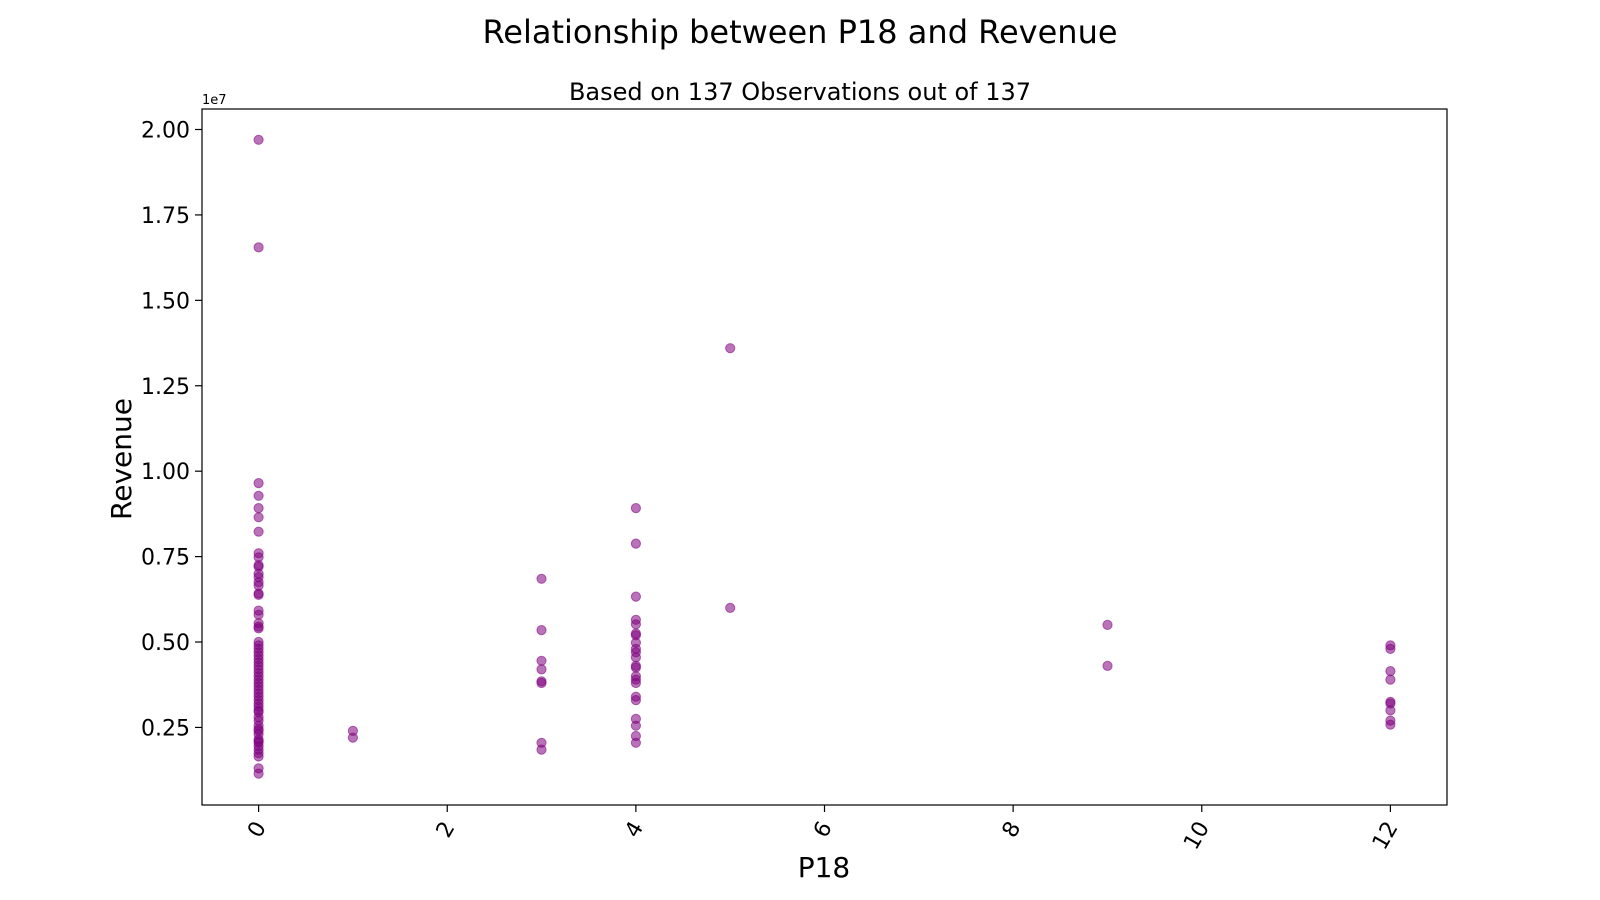 The height and width of the screenshot is (900, 1600). What do you see at coordinates (634, 830) in the screenshot?
I see `x-tick-label: 4` at bounding box center [634, 830].